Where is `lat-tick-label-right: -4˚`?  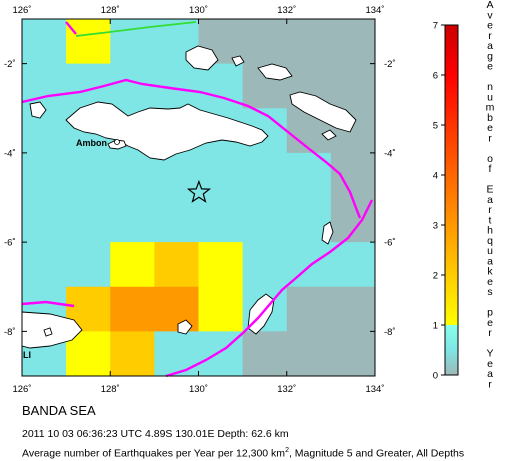 lat-tick-label-right: -4˚ is located at coordinates (390, 153).